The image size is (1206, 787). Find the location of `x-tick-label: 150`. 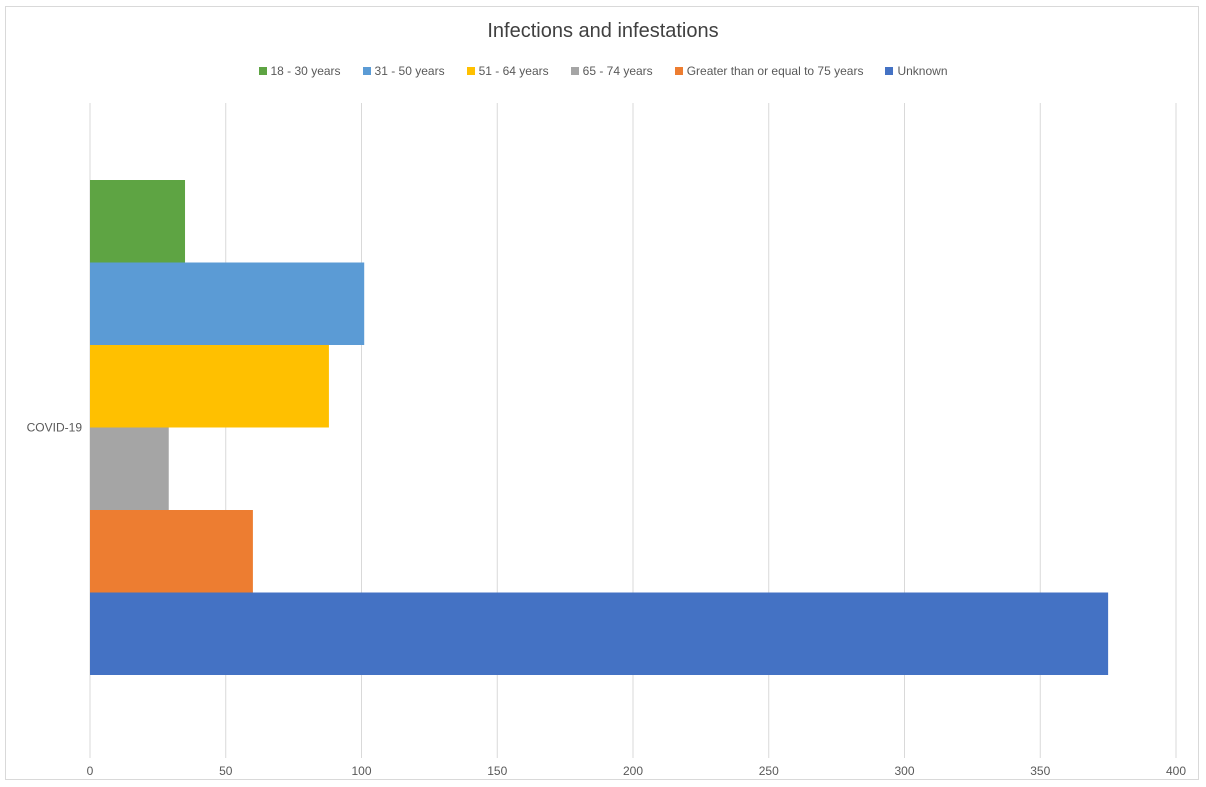

x-tick-label: 150 is located at coordinates (497, 771).